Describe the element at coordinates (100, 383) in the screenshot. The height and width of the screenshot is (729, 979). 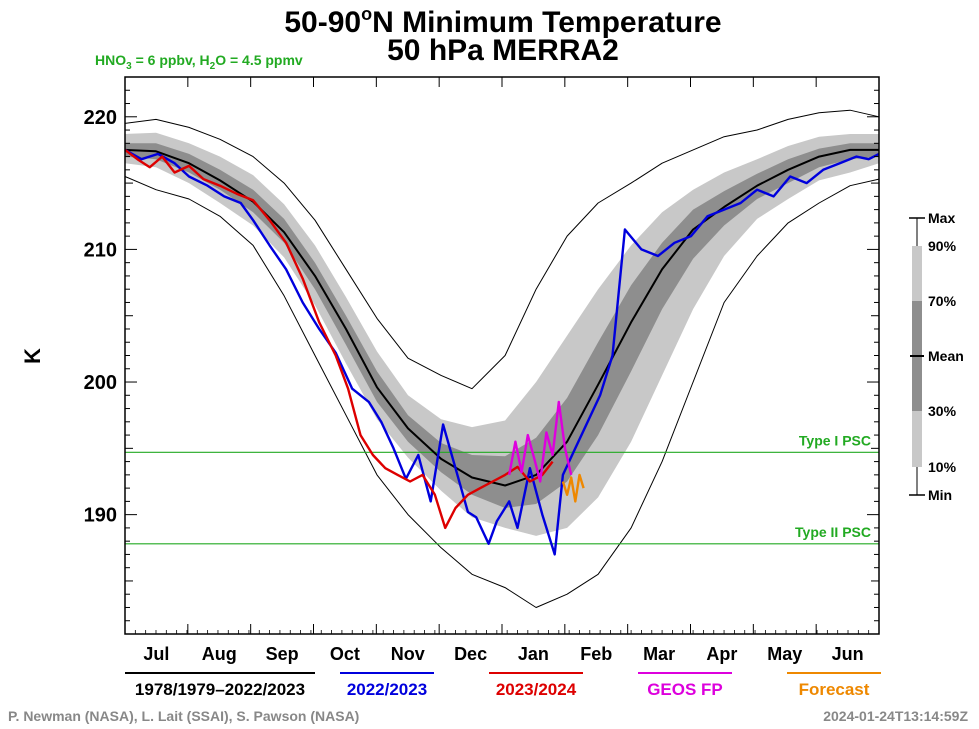
I see `y-tick-label: 200` at that location.